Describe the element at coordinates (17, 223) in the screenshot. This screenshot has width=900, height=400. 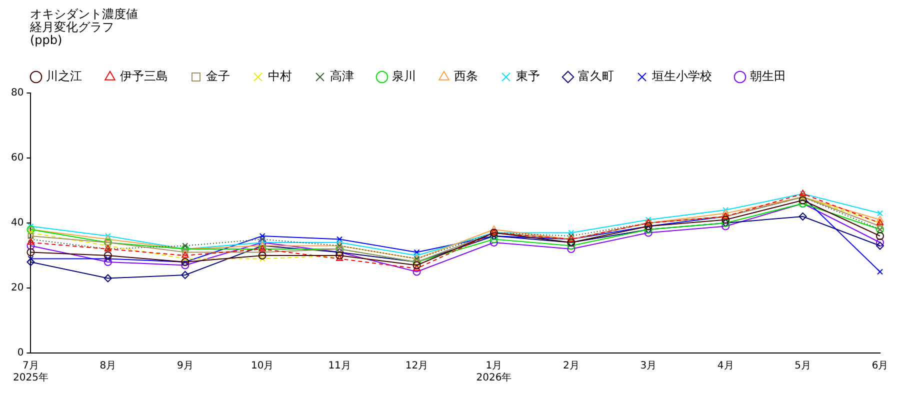
I see `y-tick-label: 40` at that location.